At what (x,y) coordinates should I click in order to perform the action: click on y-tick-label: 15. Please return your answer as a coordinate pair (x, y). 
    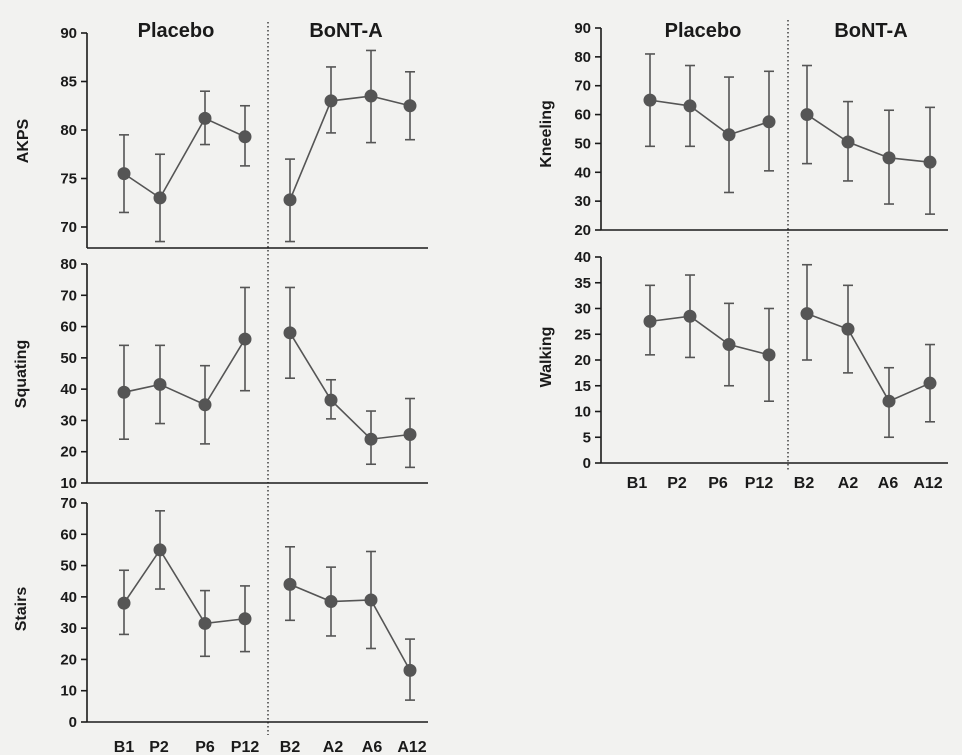
    Looking at the image, I should click on (582, 386).